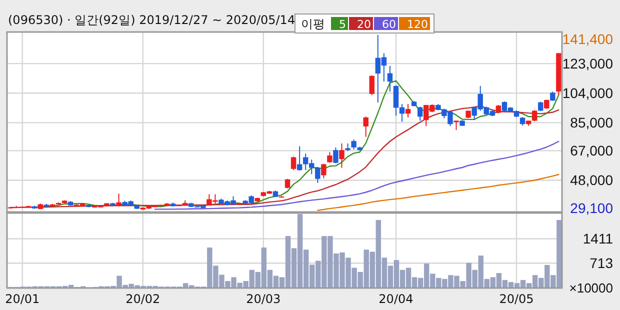  What do you see at coordinates (592, 208) in the screenshot?
I see `text: 29,100` at bounding box center [592, 208].